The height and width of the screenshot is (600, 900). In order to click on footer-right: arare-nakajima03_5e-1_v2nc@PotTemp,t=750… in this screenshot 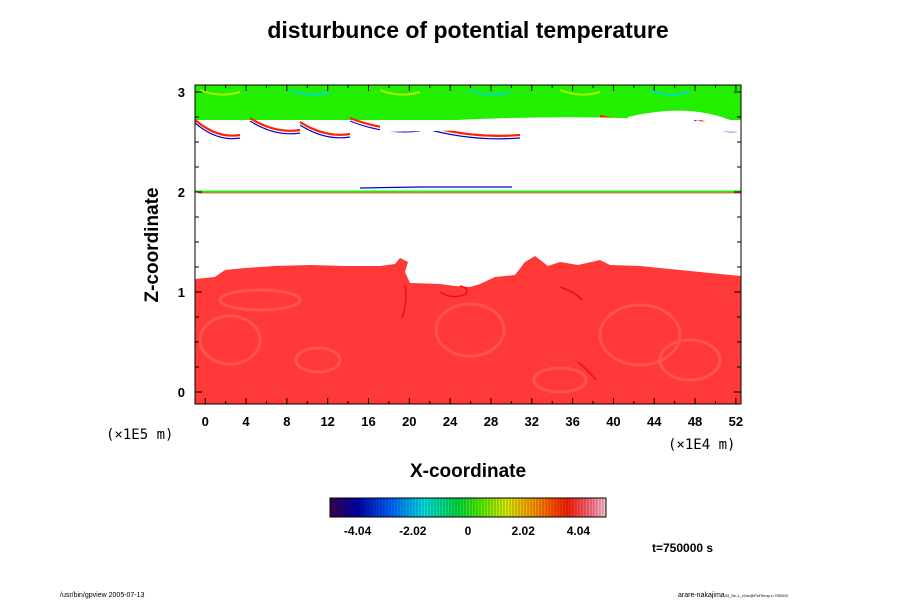, I will do `click(733, 595)`.